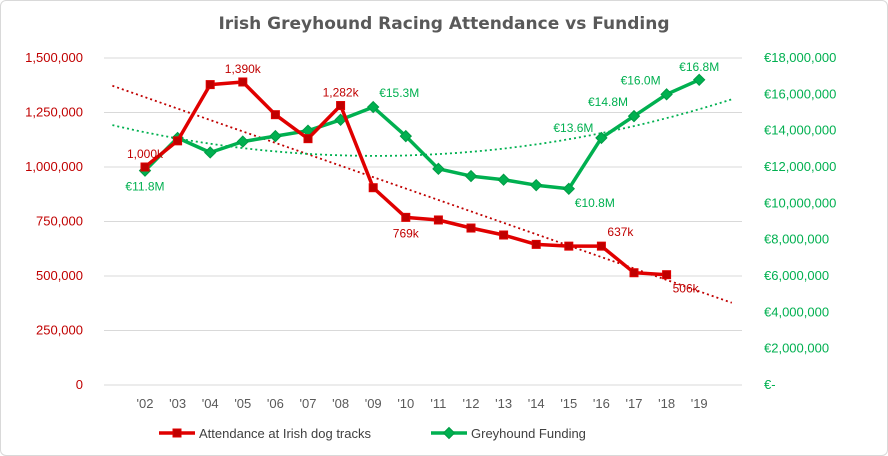 Image resolution: width=888 pixels, height=456 pixels. Describe the element at coordinates (800, 93) in the screenshot. I see `right-axis-tick-label: €16,000,000` at that location.